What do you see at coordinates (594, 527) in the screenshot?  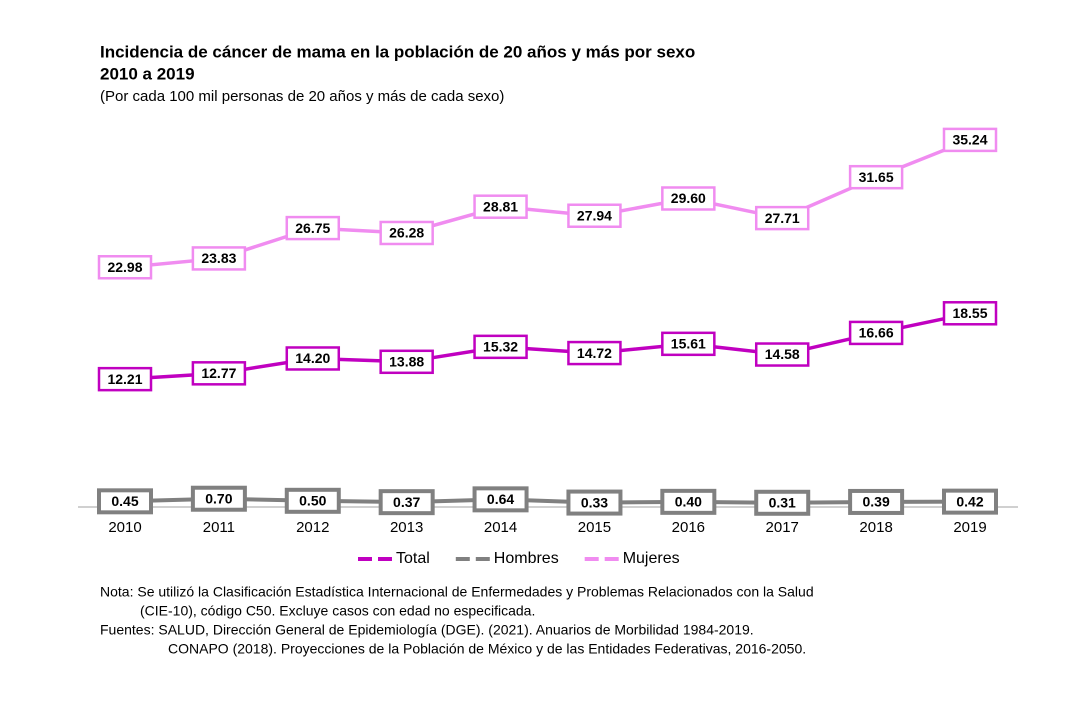 I see `x-tick-label: 2015` at bounding box center [594, 527].